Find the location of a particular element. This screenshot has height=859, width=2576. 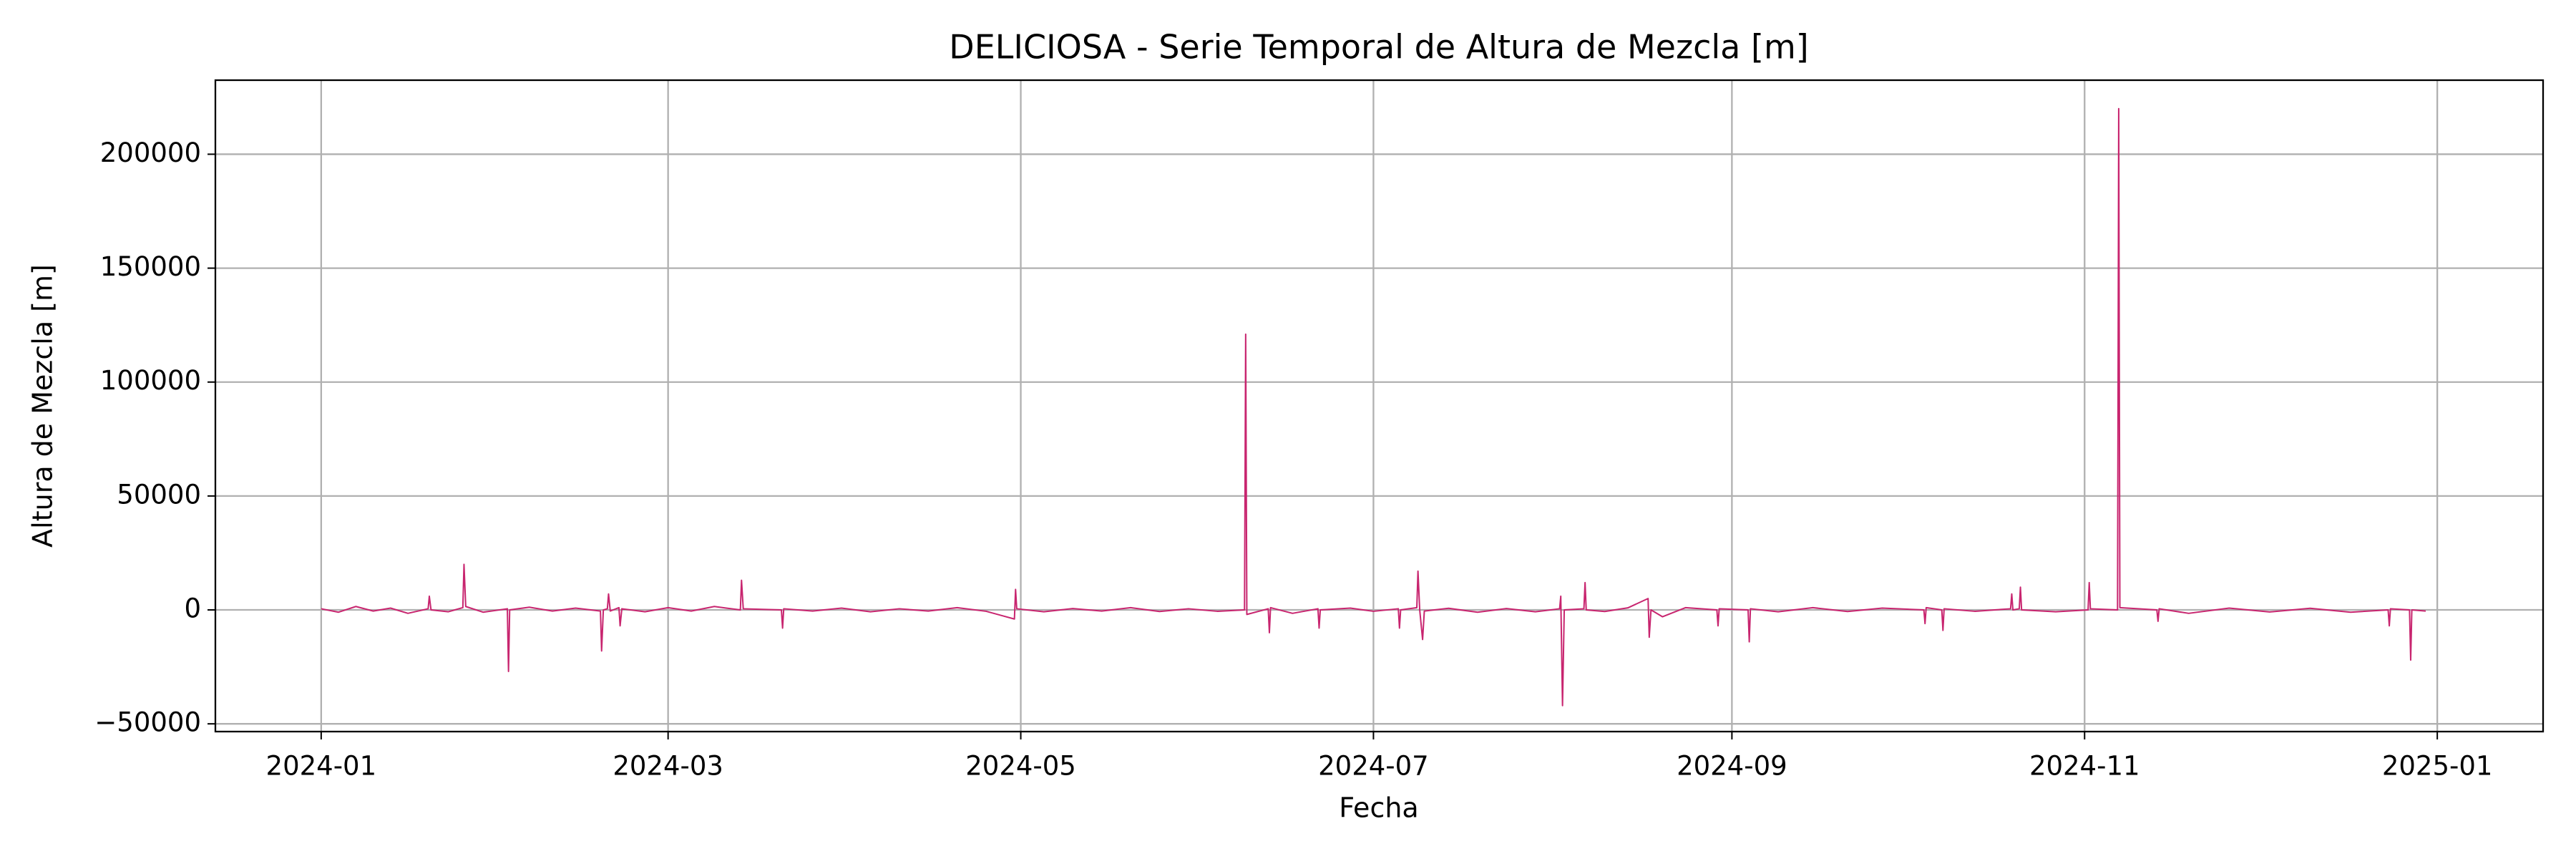

x-tick-label: 2024-05 is located at coordinates (1020, 766).